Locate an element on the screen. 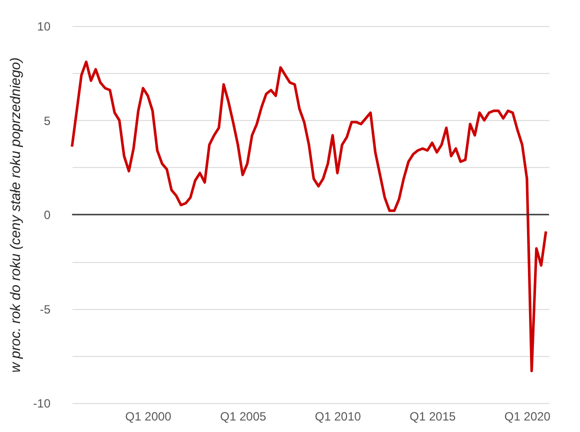  x-tick-label: Q1 2005 is located at coordinates (243, 417).